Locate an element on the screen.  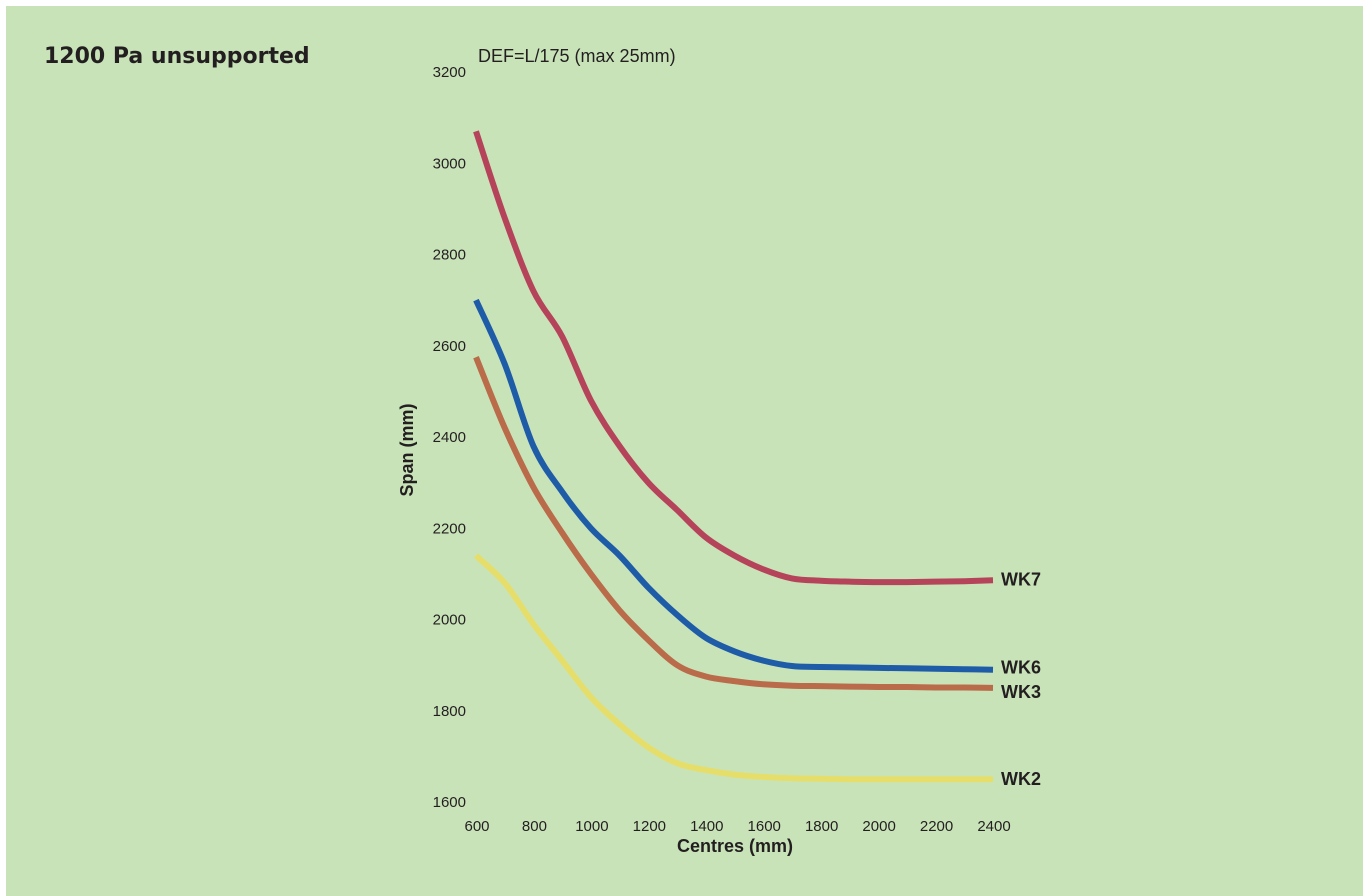
x-tick-label: 800 is located at coordinates (534, 826).